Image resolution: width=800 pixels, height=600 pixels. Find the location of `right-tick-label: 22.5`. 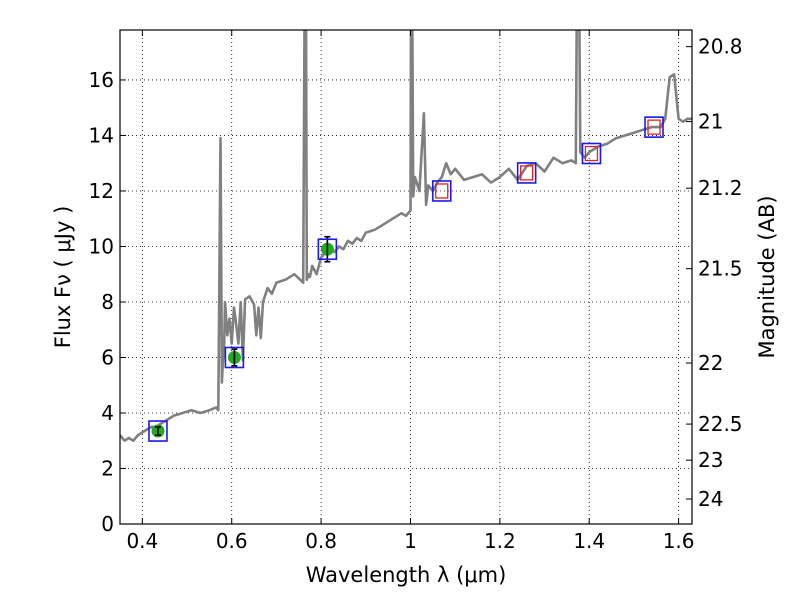

right-tick-label: 22.5 is located at coordinates (720, 424).